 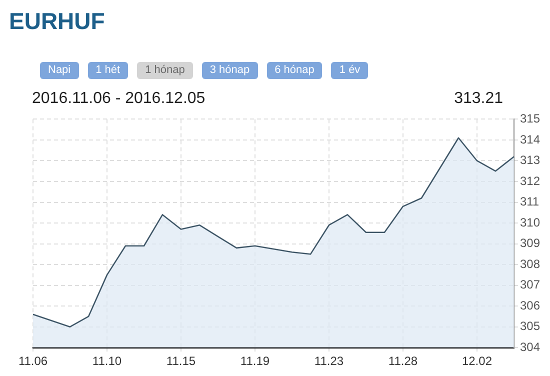 I want to click on text: 313.21, so click(x=478, y=99).